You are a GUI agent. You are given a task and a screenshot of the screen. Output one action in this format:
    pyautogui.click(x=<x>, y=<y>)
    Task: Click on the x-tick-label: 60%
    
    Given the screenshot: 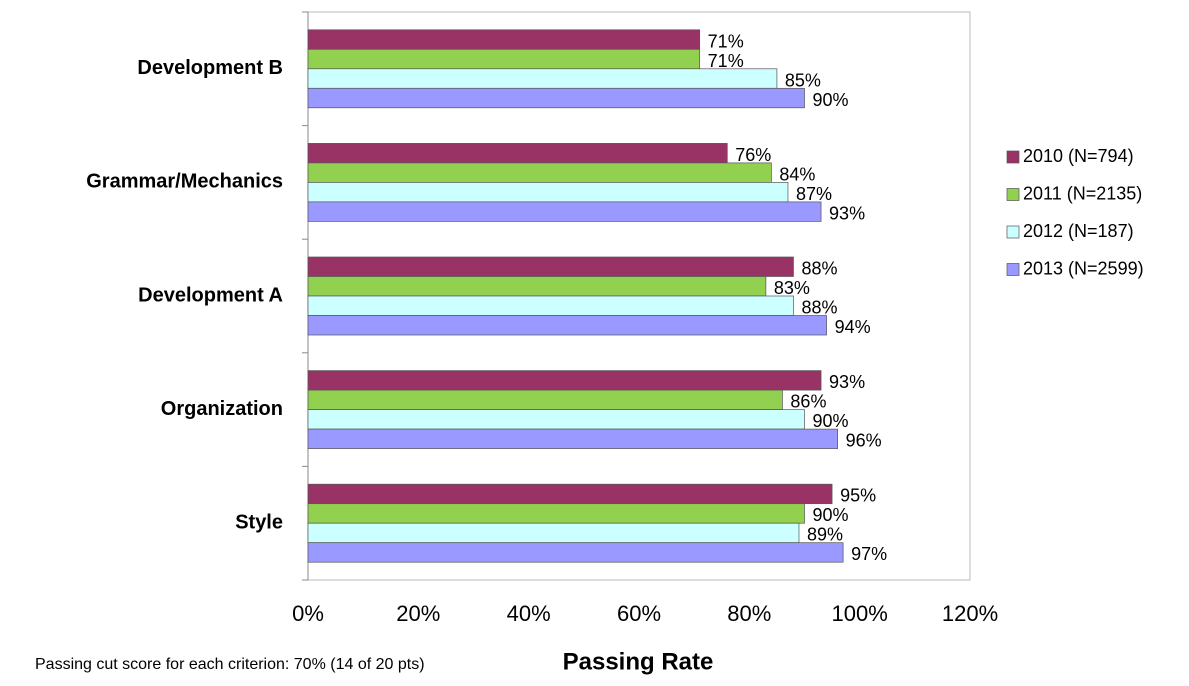 What is the action you would take?
    pyautogui.click(x=639, y=613)
    